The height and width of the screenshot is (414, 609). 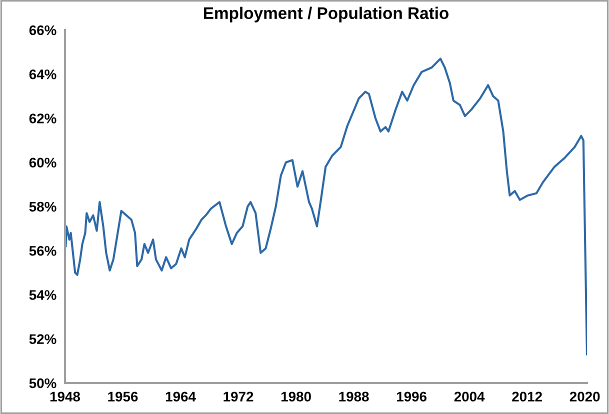 I want to click on x-tick-label: 1956, so click(x=123, y=397).